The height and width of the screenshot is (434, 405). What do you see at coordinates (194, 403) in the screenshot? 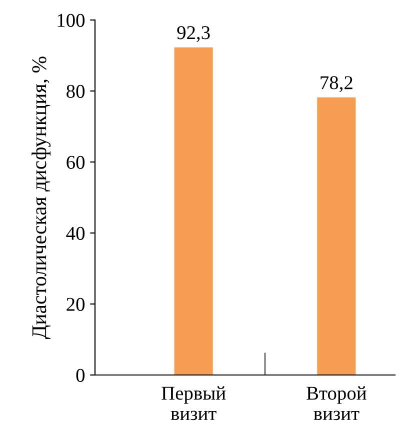
I see `x-tick-label: Первый визит` at bounding box center [194, 403].